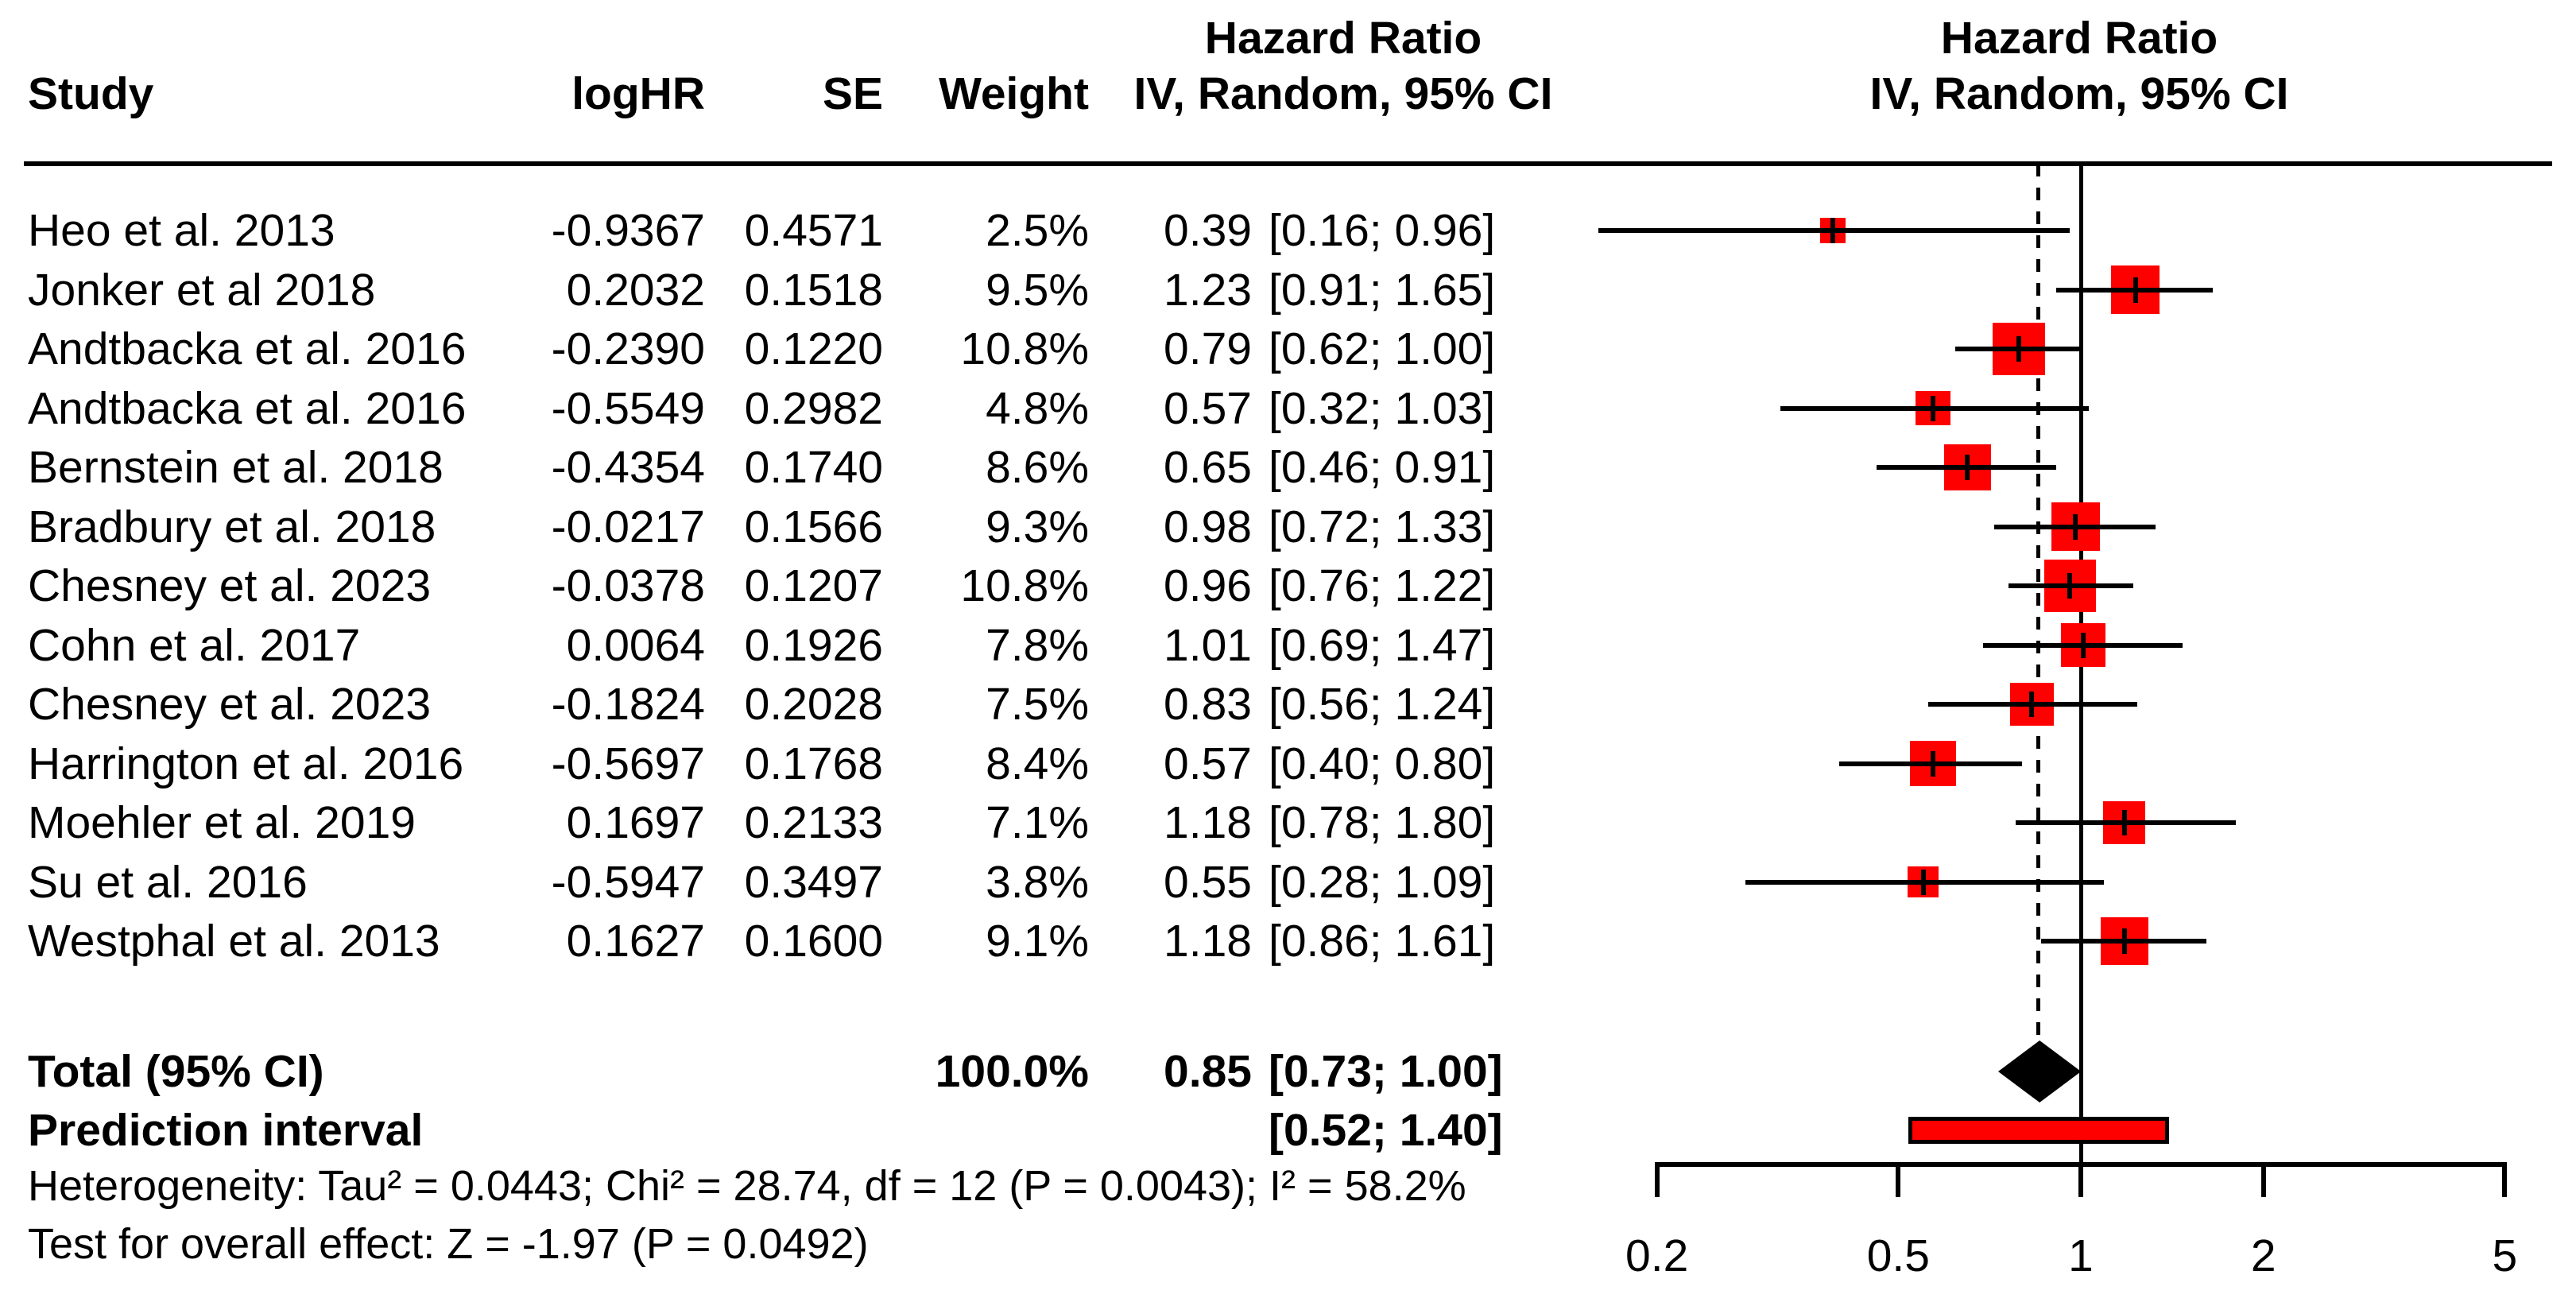 This screenshot has height=1302, width=2576. I want to click on study-se: 0.1768, so click(813, 763).